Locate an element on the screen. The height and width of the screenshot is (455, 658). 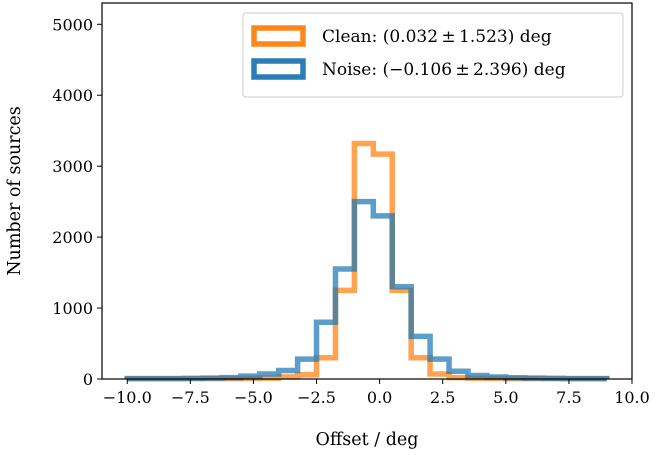
y-tick-label: 5000 is located at coordinates (72, 24).